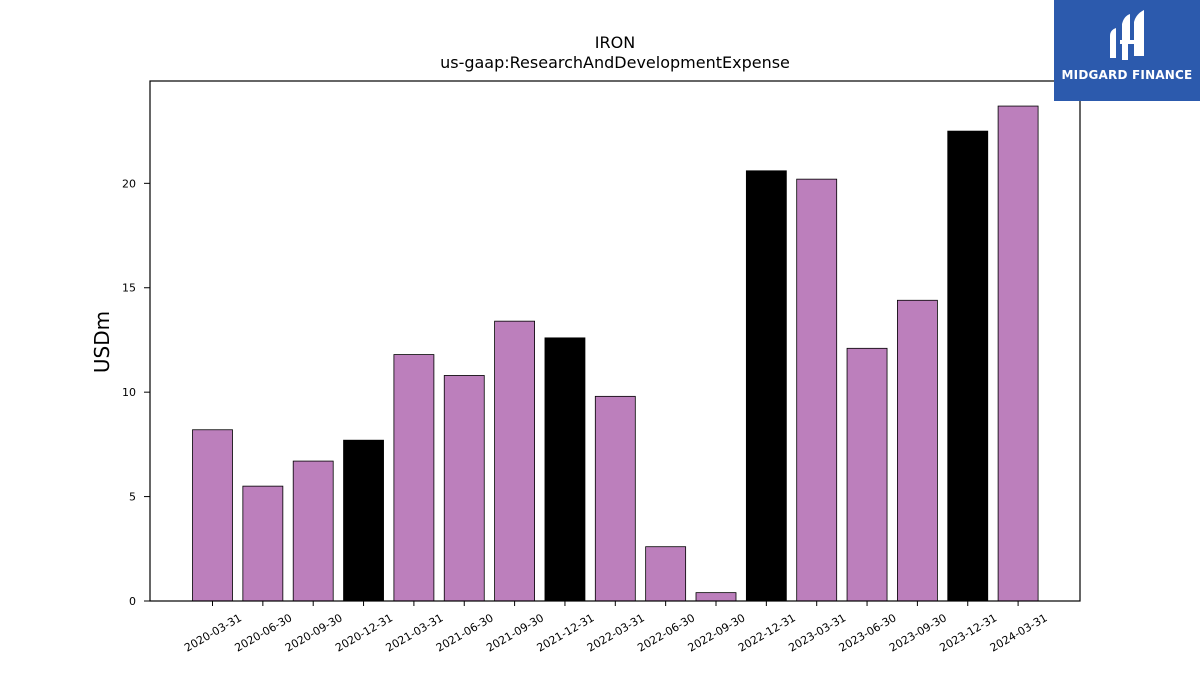 This screenshot has width=1200, height=675. I want to click on chart-subtitle: us-gaap:ResearchAndDevelopmentExpense, so click(615, 62).